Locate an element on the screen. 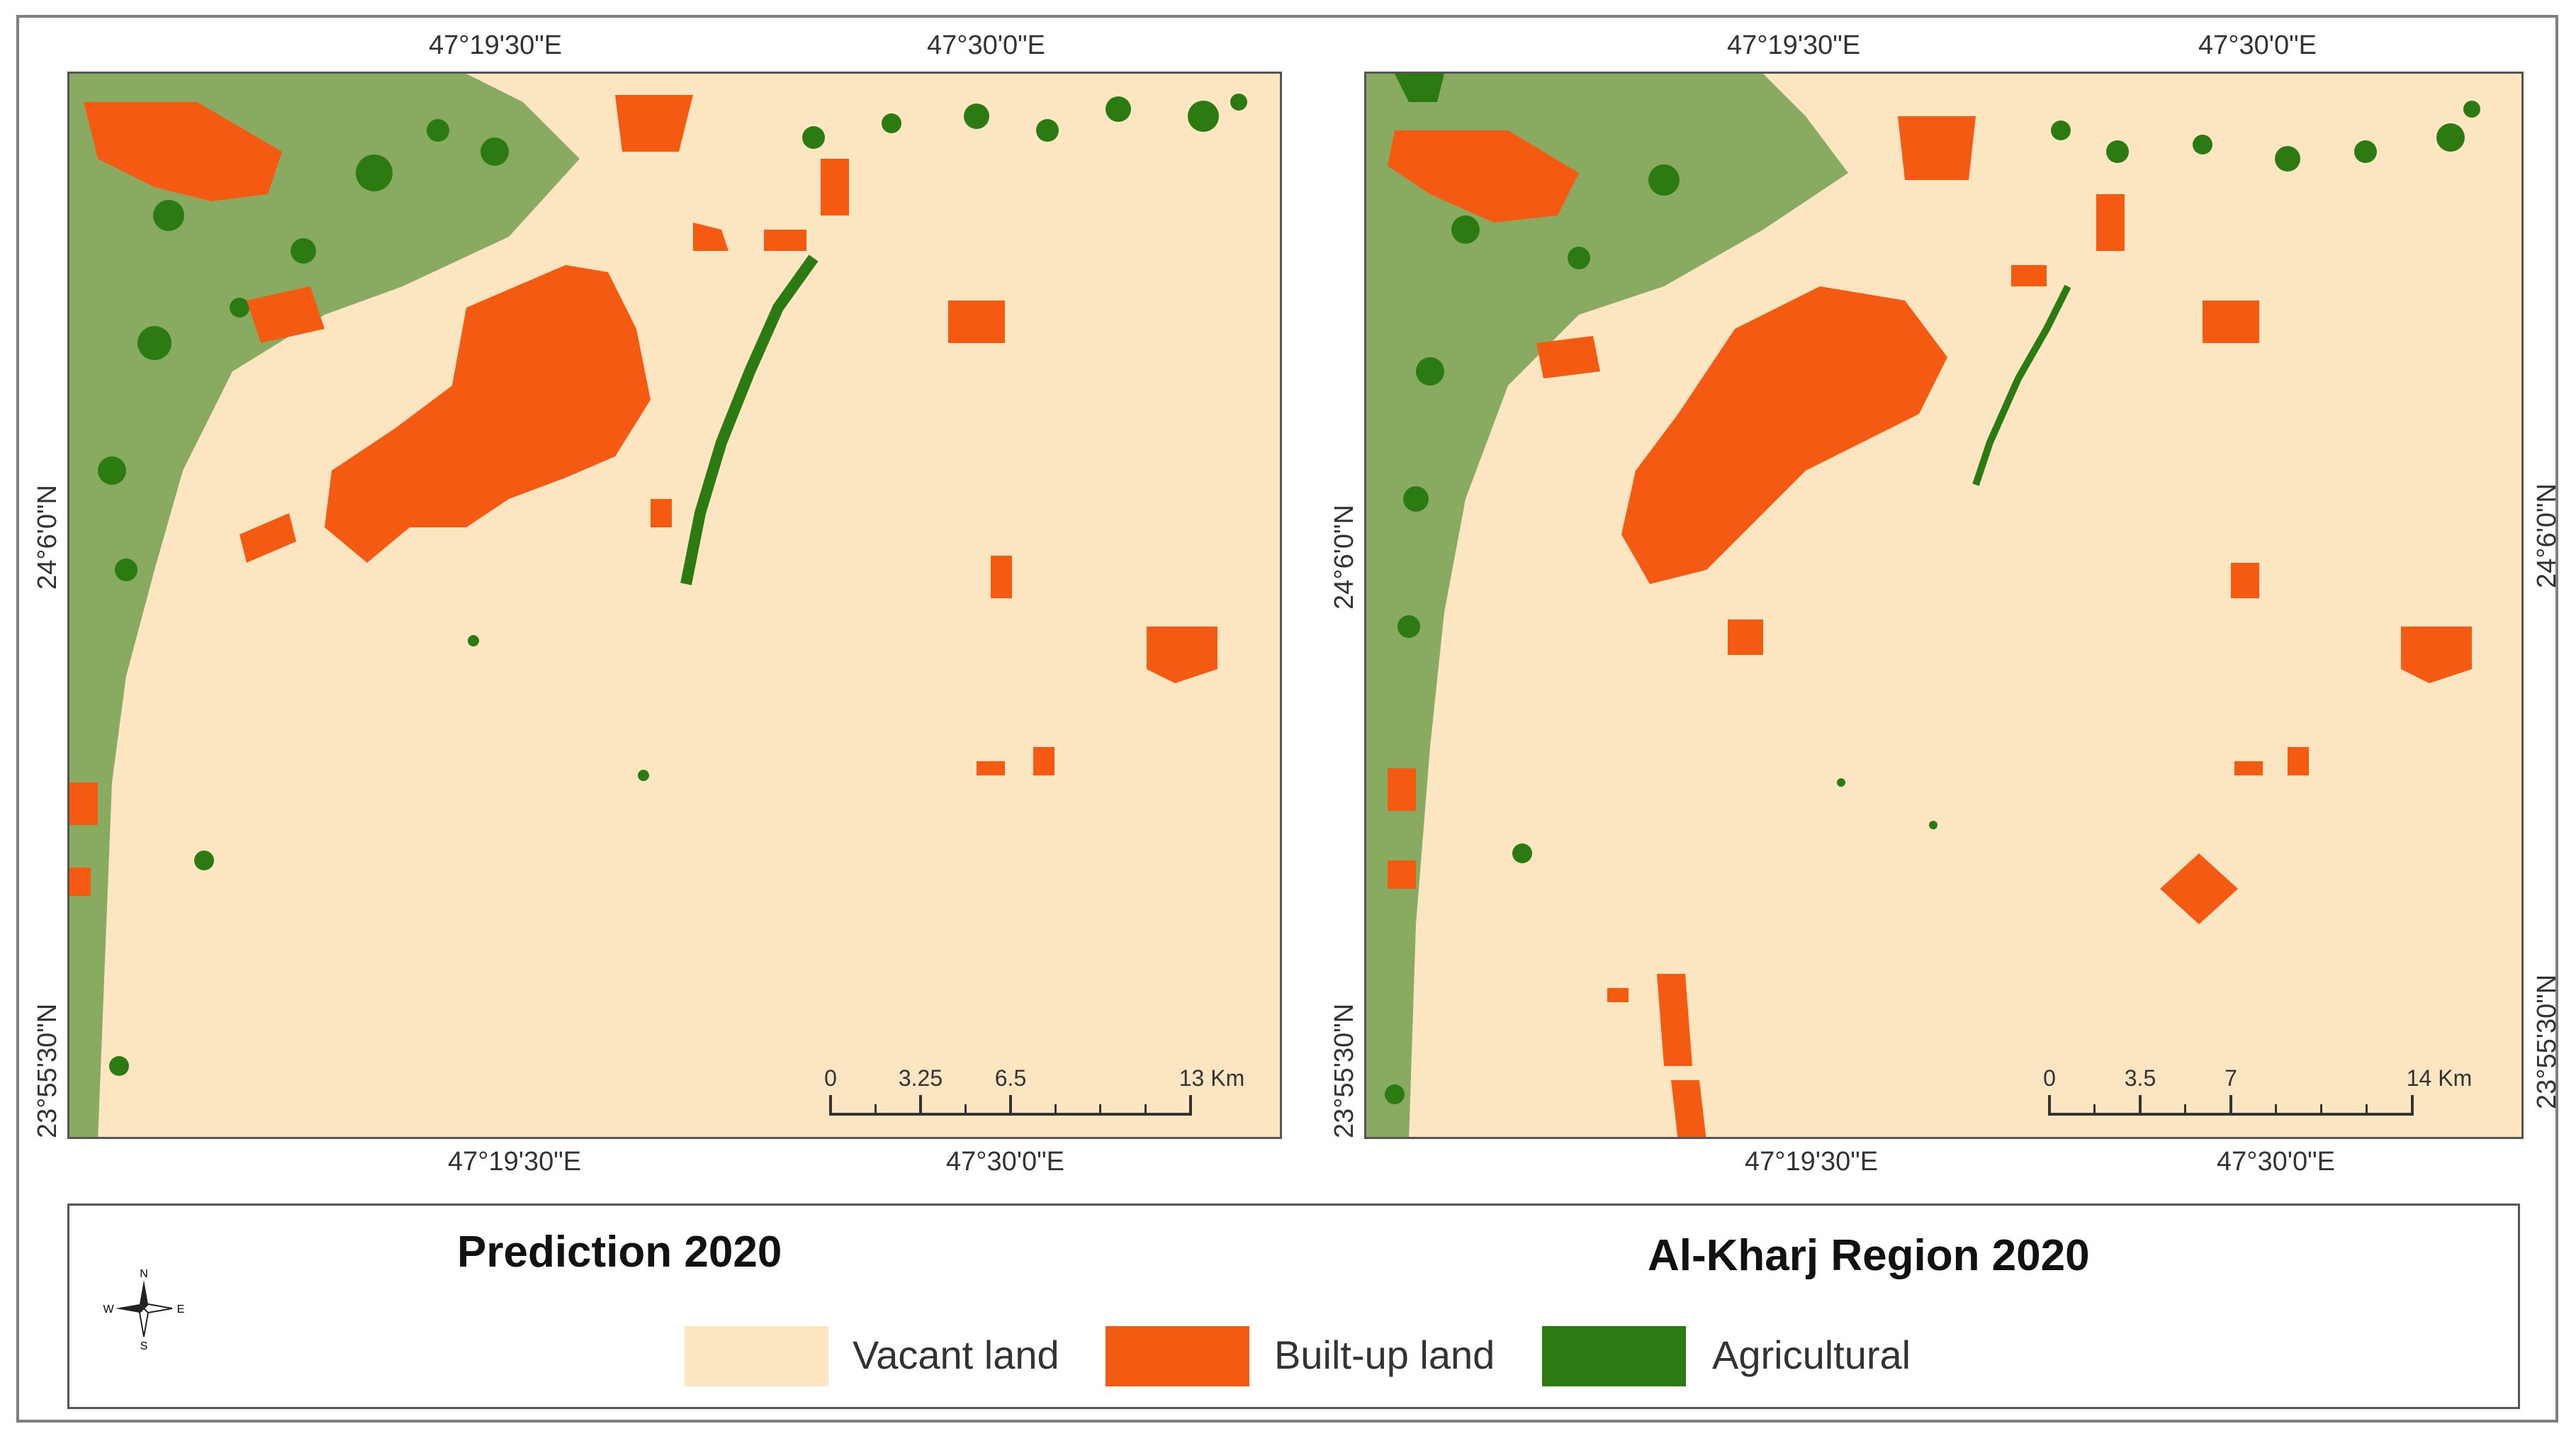 The width and height of the screenshot is (2576, 1436). right-map-bottom-lon-2: 47°30'0"E is located at coordinates (2276, 1162).